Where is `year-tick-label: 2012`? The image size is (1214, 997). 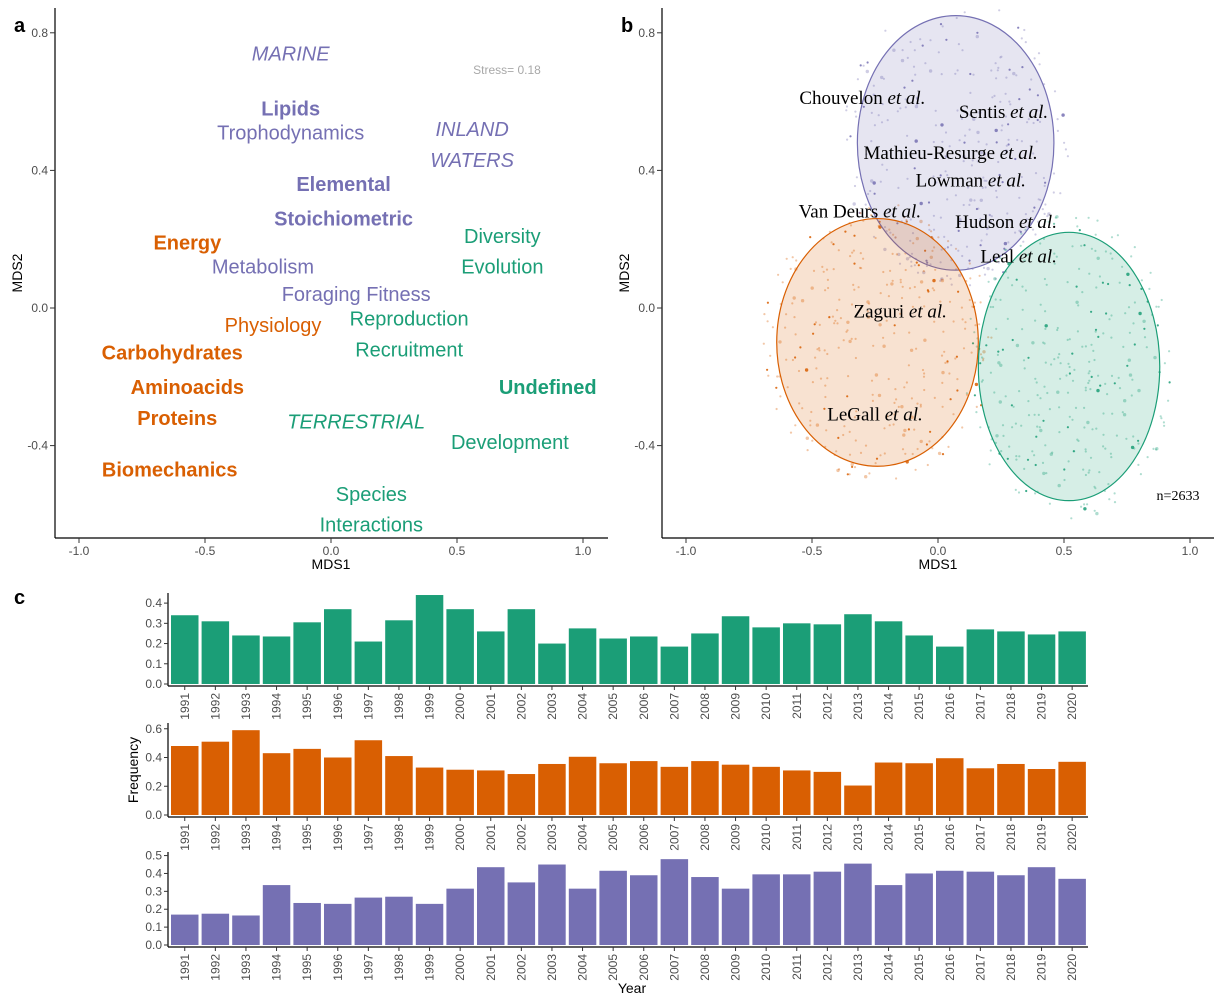
year-tick-label: 2012 is located at coordinates (827, 837).